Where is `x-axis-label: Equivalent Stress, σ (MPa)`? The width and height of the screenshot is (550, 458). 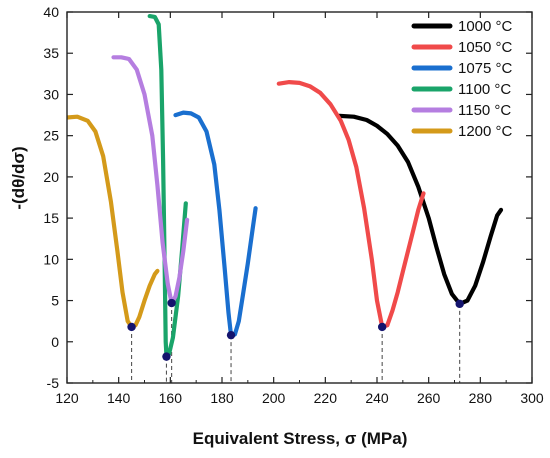 x-axis-label: Equivalent Stress, σ (MPa) is located at coordinates (300, 438).